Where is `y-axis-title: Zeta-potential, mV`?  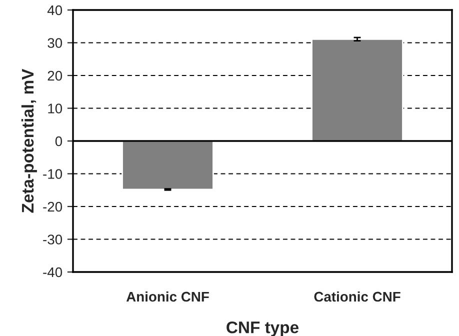
y-axis-title: Zeta-potential, mV is located at coordinates (29, 140).